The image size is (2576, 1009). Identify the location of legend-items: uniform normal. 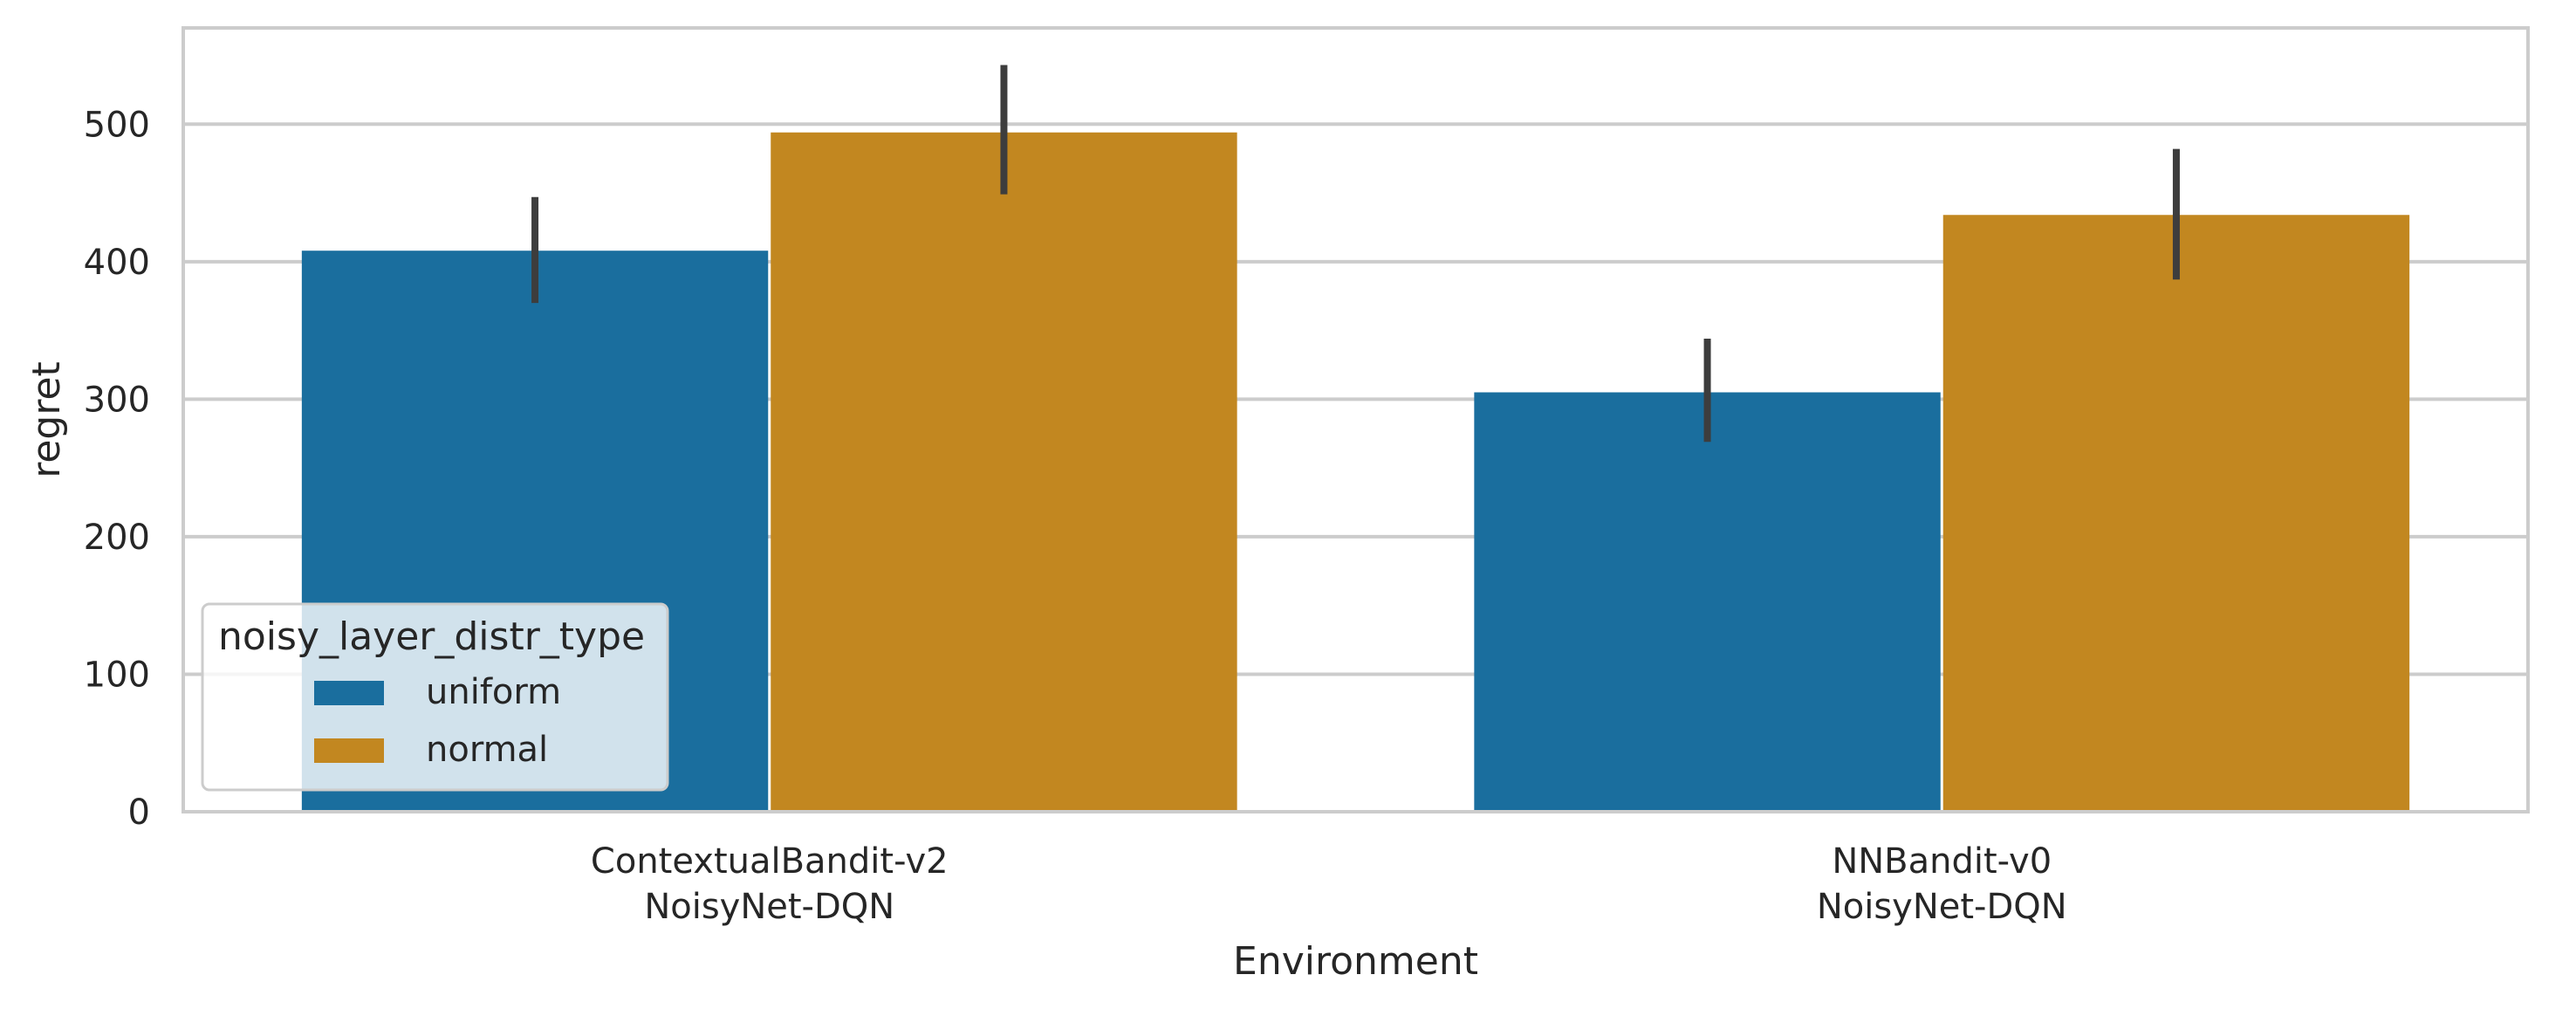
(437, 721).